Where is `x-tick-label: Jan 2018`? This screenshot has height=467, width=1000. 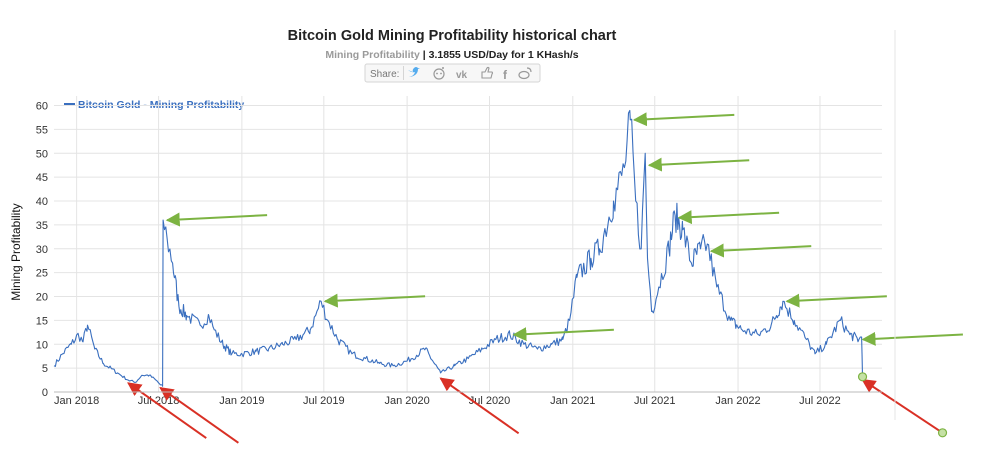 x-tick-label: Jan 2018 is located at coordinates (76, 401).